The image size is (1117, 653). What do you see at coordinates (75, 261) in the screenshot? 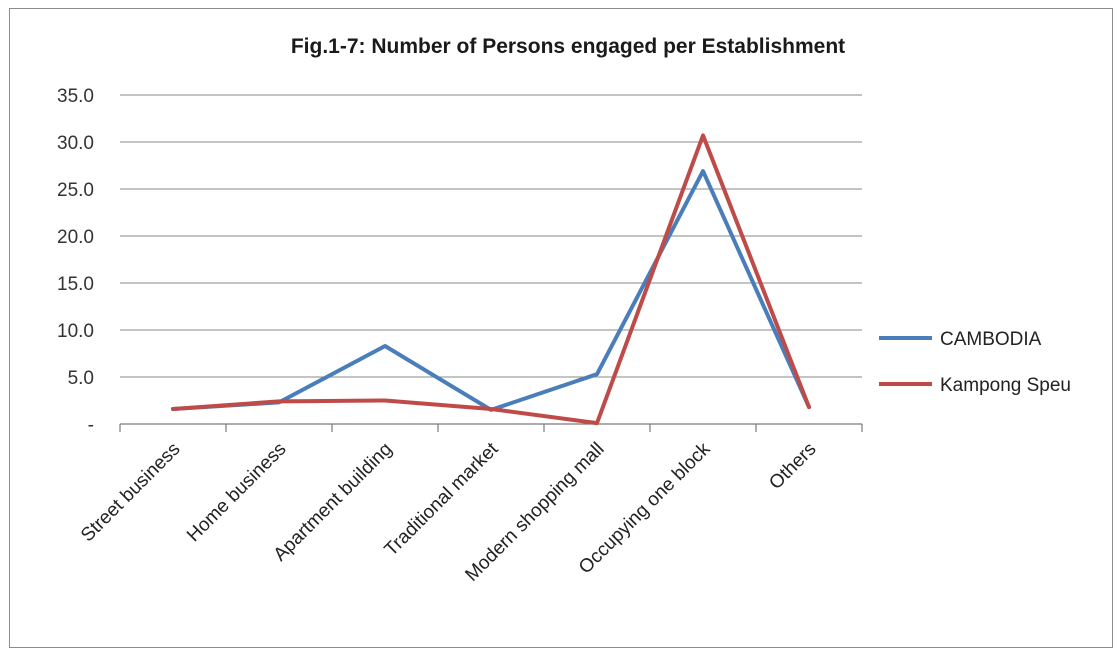
I see `y-axis-tick-labels: - 5.0 10.0 15.0 20.0 25.0 30.0 35.0` at bounding box center [75, 261].